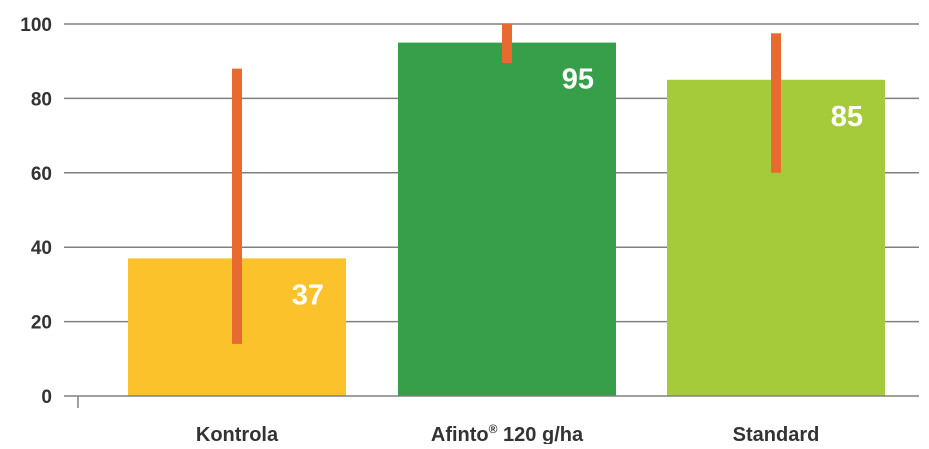 Image resolution: width=929 pixels, height=449 pixels. What do you see at coordinates (541, 434) in the screenshot?
I see `category-text: 120 g/ha` at bounding box center [541, 434].